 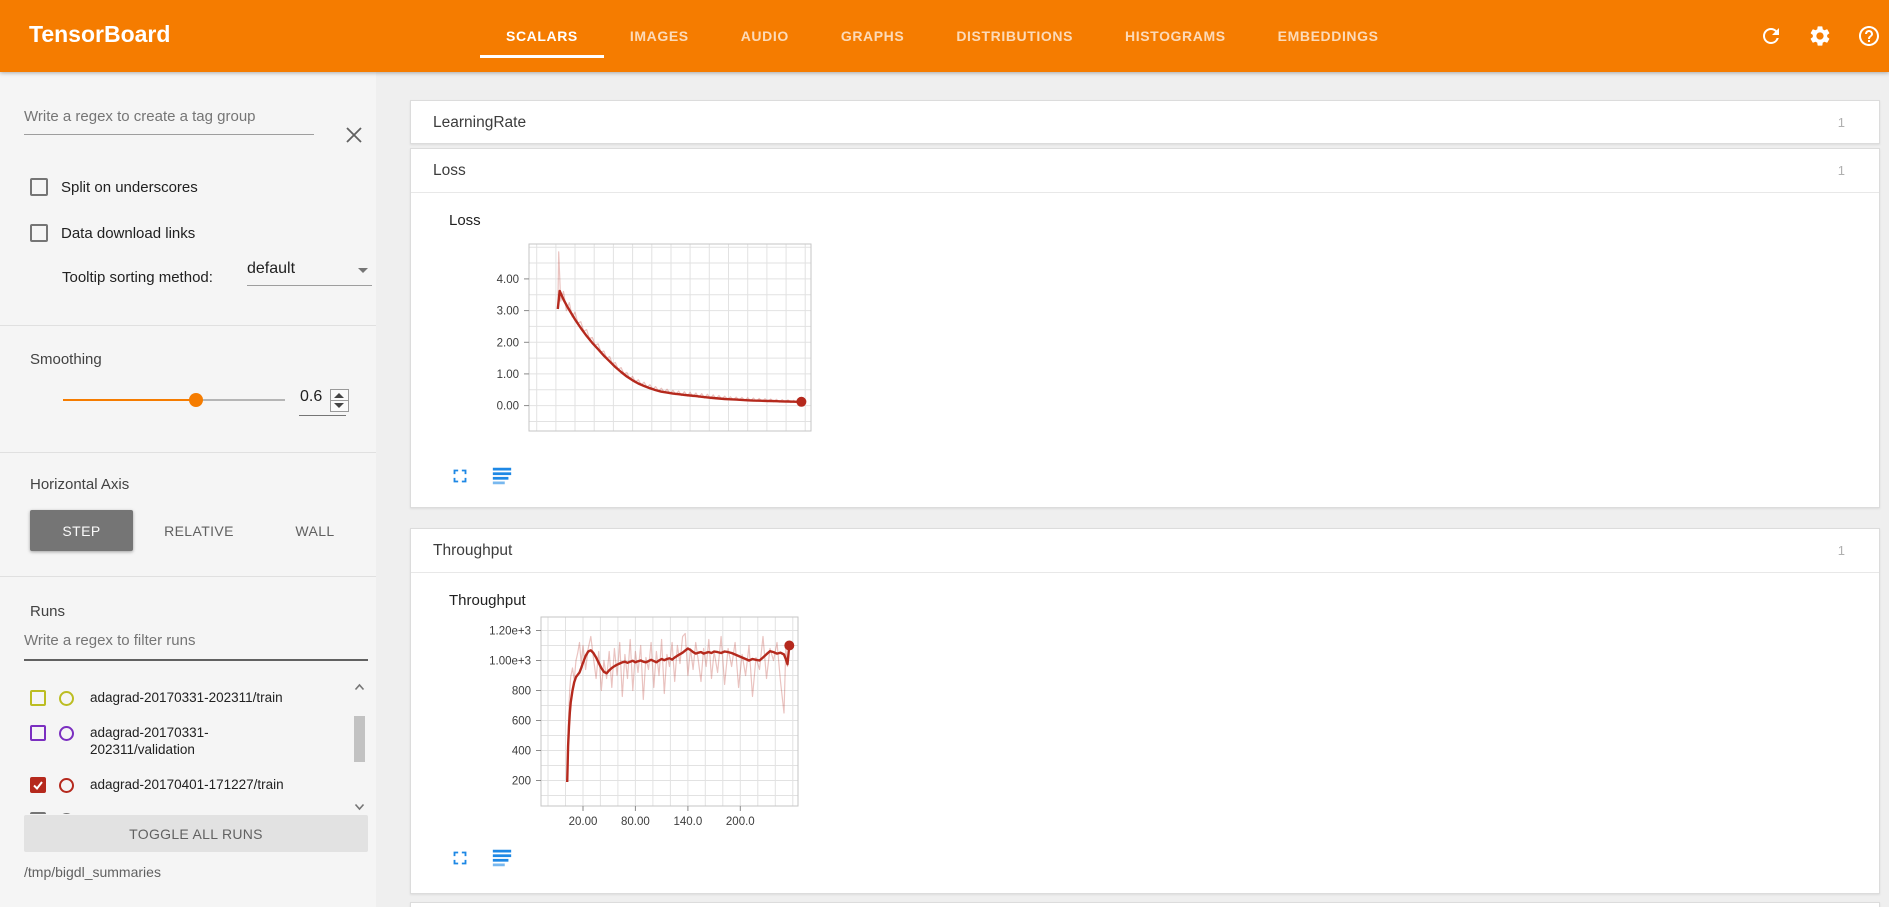 What do you see at coordinates (354, 135) in the screenshot?
I see `clear-filter-icon` at bounding box center [354, 135].